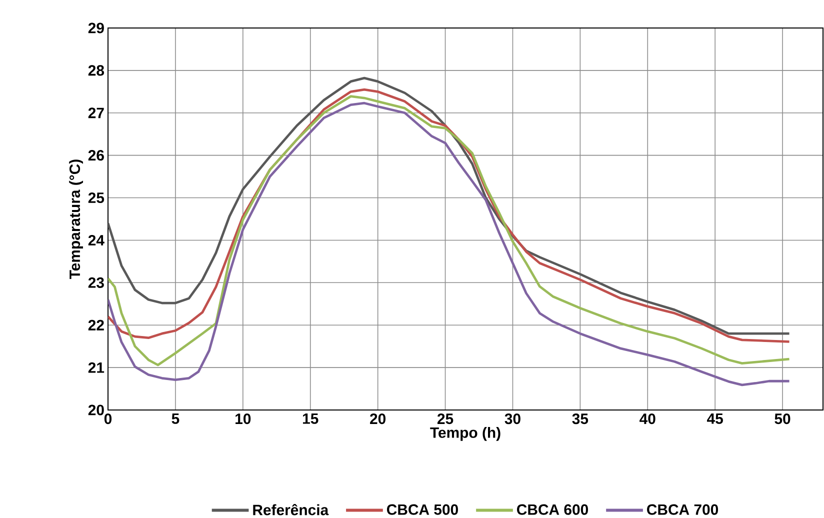 The image size is (824, 518). I want to click on y-tick-label: 23, so click(96, 282).